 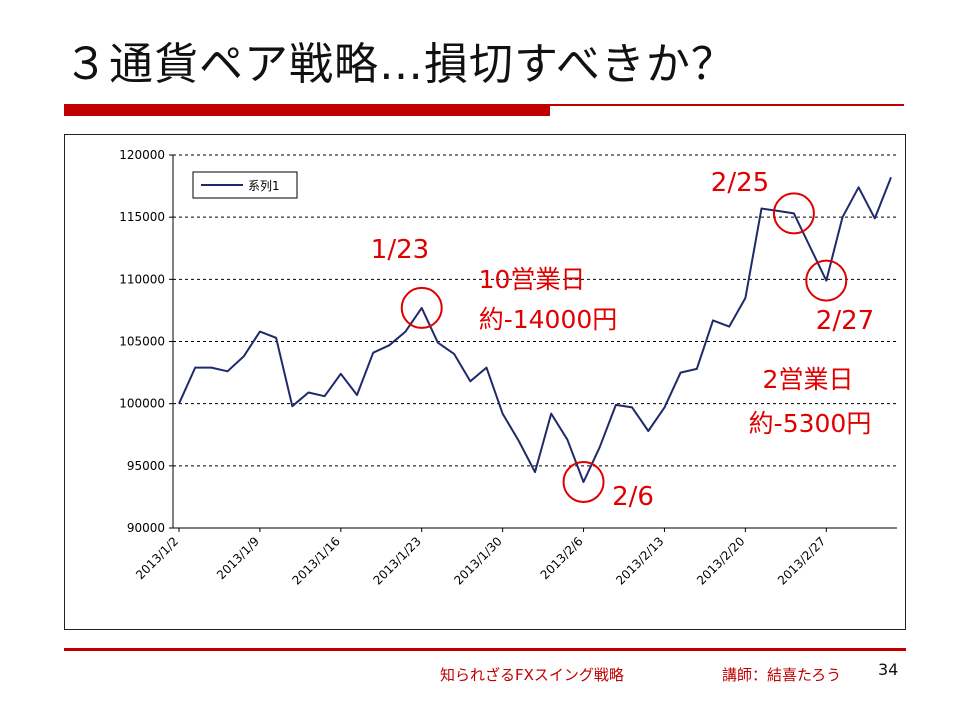 I want to click on slide-title: ３通貨ペア戦略…損切すべきか？, so click(x=400, y=64).